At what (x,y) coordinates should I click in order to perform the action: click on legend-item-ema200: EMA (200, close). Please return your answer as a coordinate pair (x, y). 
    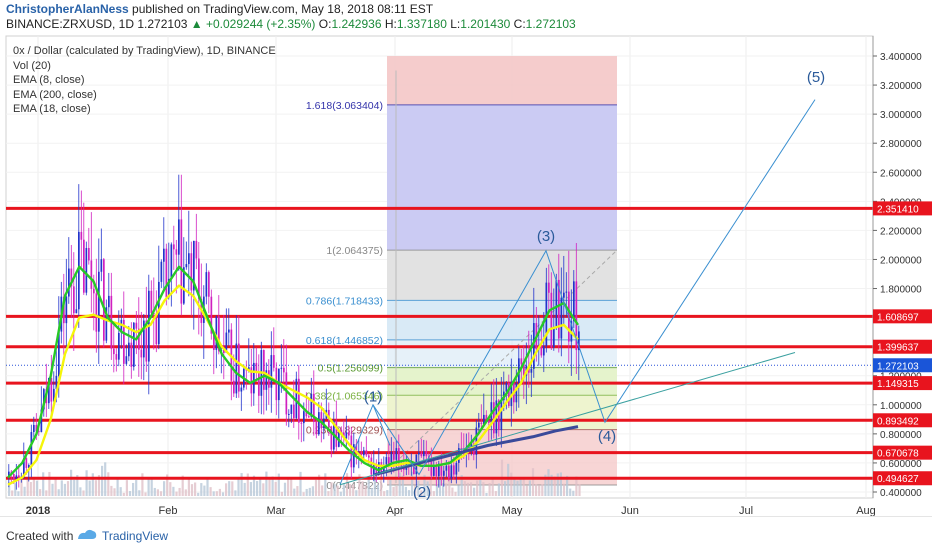
    Looking at the image, I should click on (55, 94).